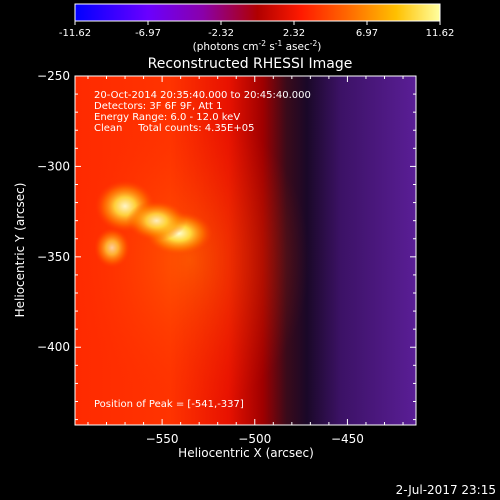 The width and height of the screenshot is (500, 500). What do you see at coordinates (250, 64) in the screenshot?
I see `chart-title: Reconstructed RHESSI Image` at bounding box center [250, 64].